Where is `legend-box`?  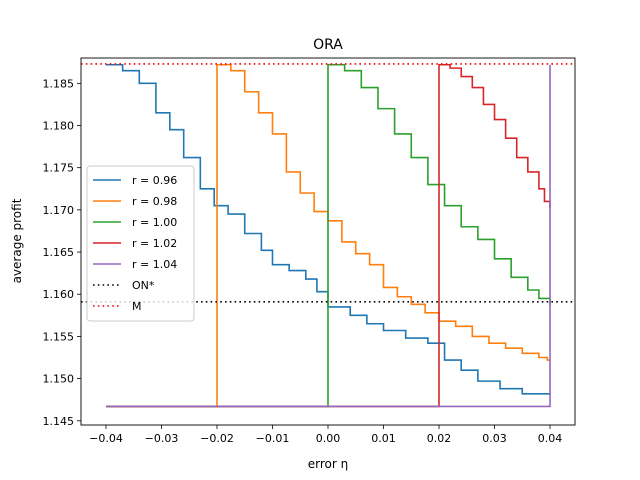
legend-box is located at coordinates (140, 243).